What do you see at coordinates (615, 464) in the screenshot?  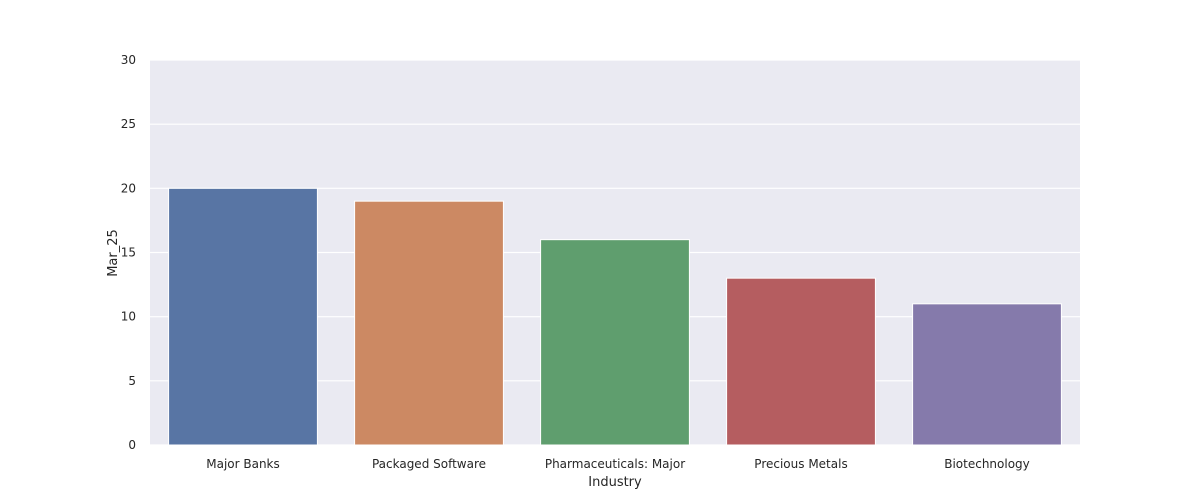 I see `x-tick-label: Pharmaceuticals: Major` at bounding box center [615, 464].